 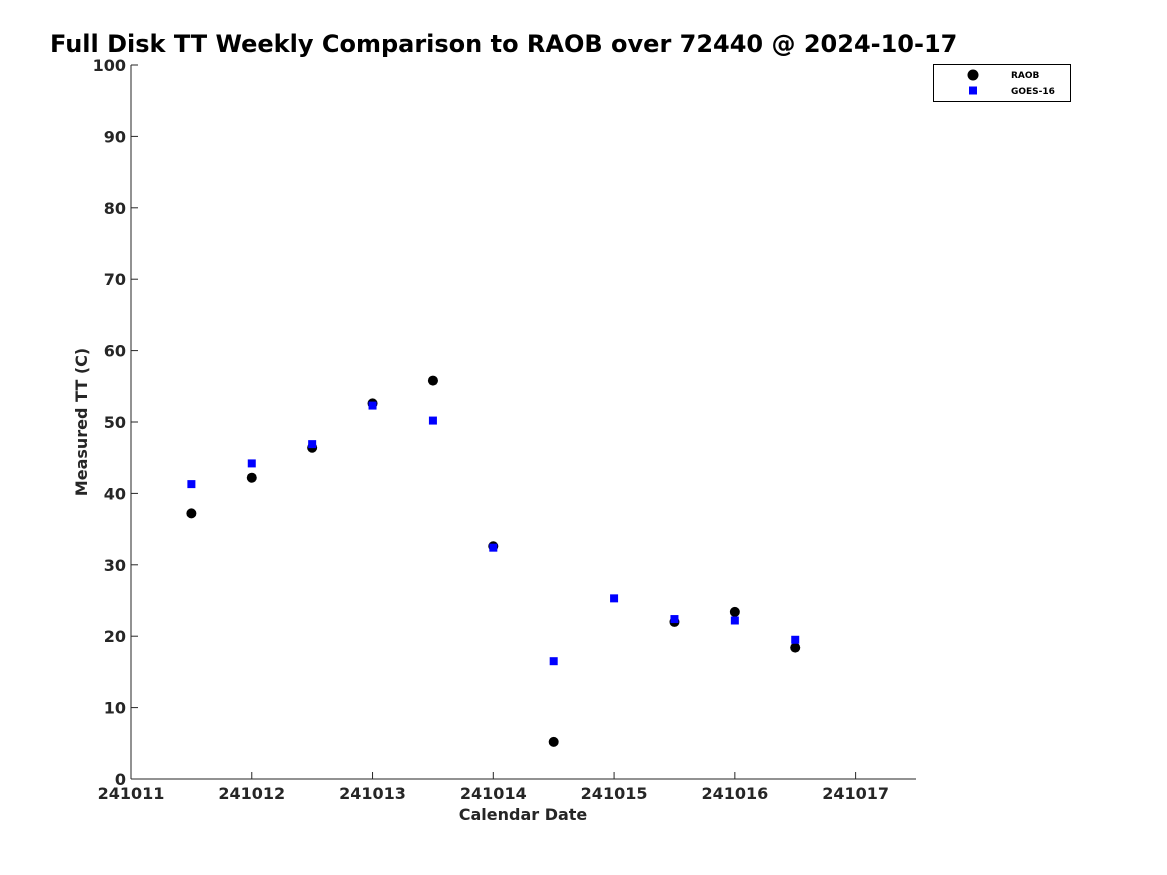 What do you see at coordinates (115, 636) in the screenshot?
I see `y-tick-label: 20` at bounding box center [115, 636].